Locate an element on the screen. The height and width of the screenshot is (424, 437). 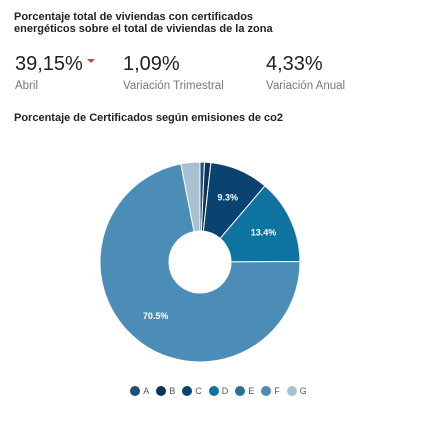
kpi-quarterly-caption: Variación Trimestral is located at coordinates (173, 86).